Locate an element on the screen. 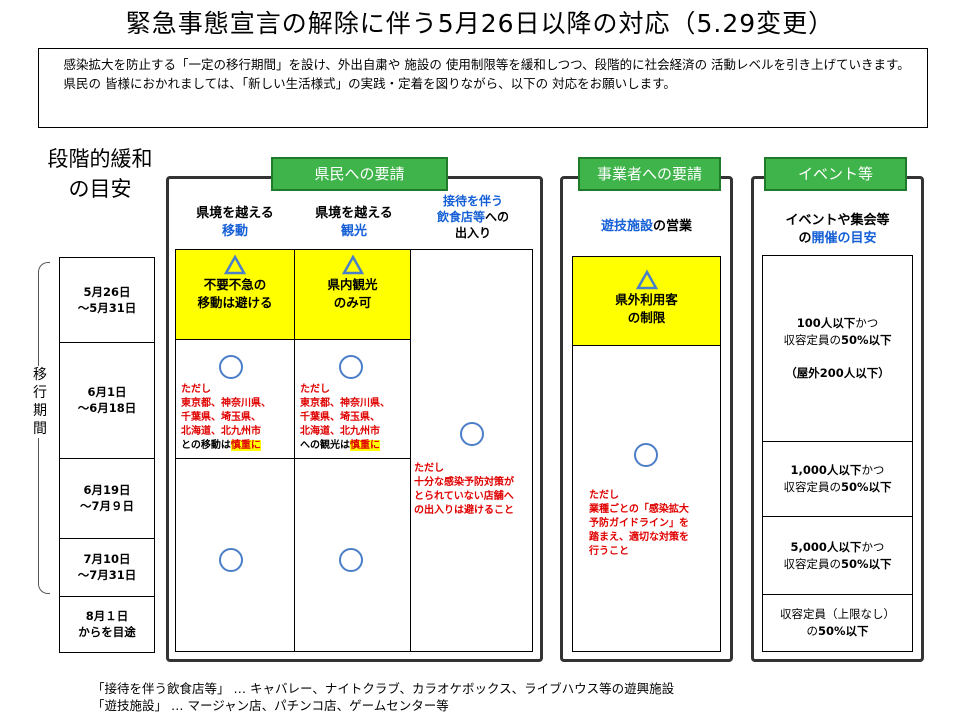 The width and height of the screenshot is (960, 720). event-limit-cell: 1,000人以下かつ 収容定員の50%以下 is located at coordinates (837, 479).